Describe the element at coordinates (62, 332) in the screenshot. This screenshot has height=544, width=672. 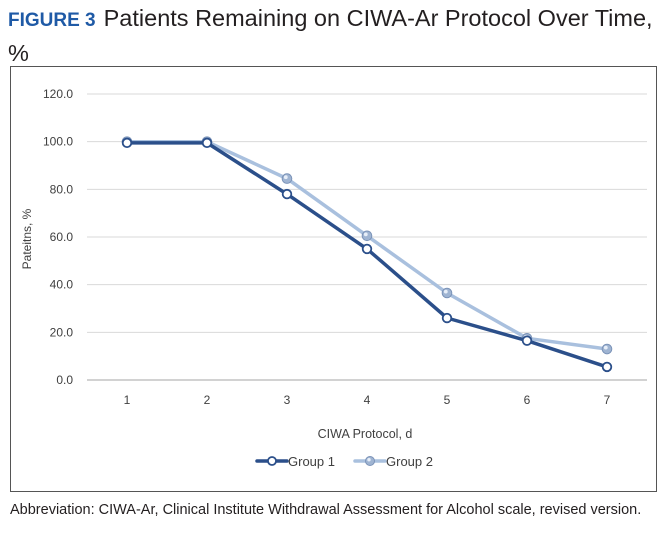
I see `y-tick-label: 20.0` at that location.